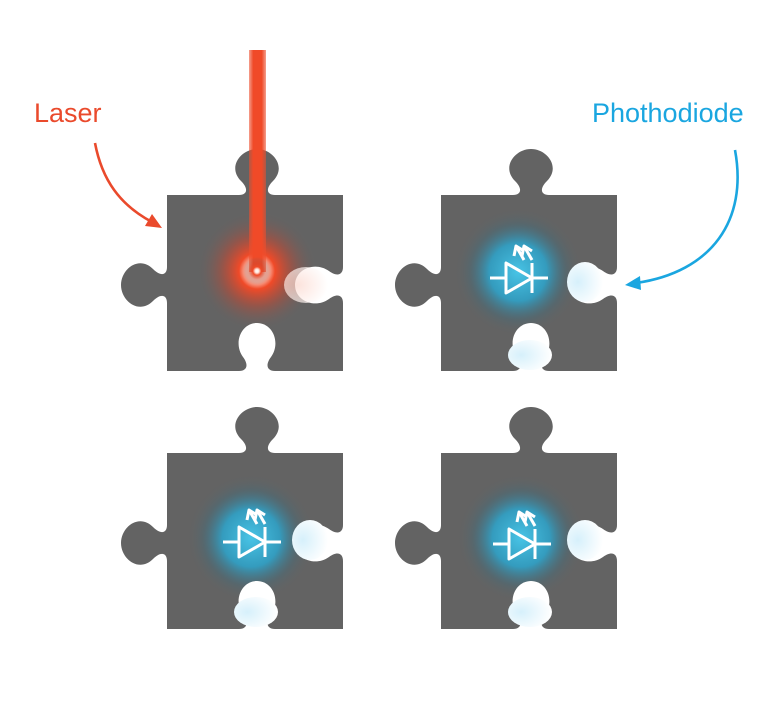  I want to click on photodiode-arrow, so click(682, 219).